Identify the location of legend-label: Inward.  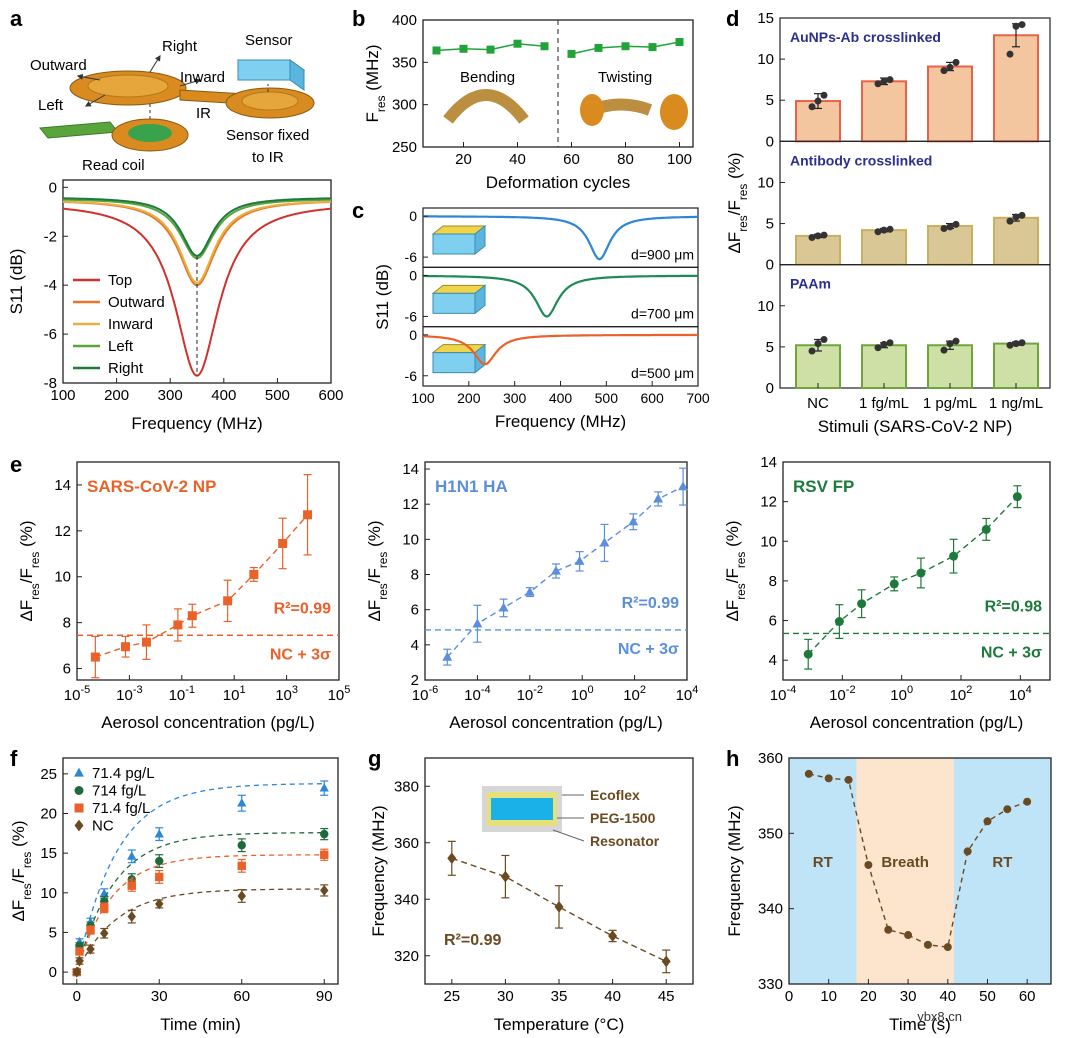
(130, 324).